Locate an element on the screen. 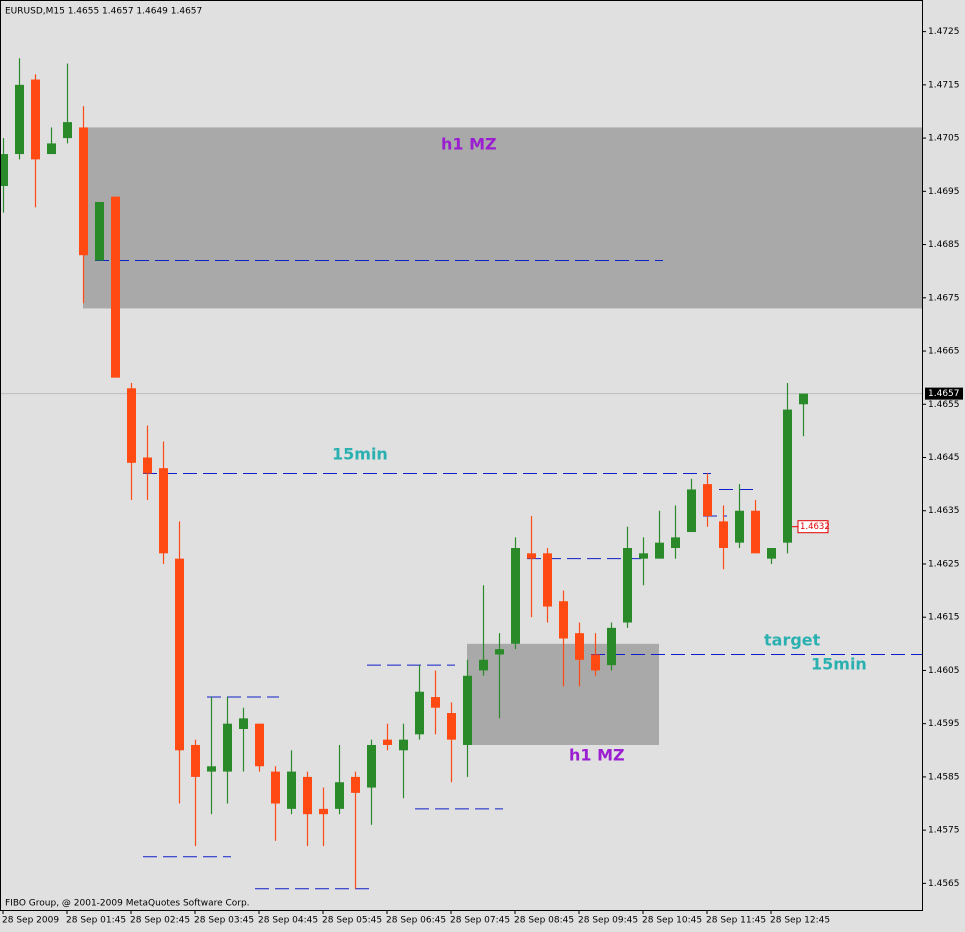  y-tick-label: 1.4695 is located at coordinates (944, 192).